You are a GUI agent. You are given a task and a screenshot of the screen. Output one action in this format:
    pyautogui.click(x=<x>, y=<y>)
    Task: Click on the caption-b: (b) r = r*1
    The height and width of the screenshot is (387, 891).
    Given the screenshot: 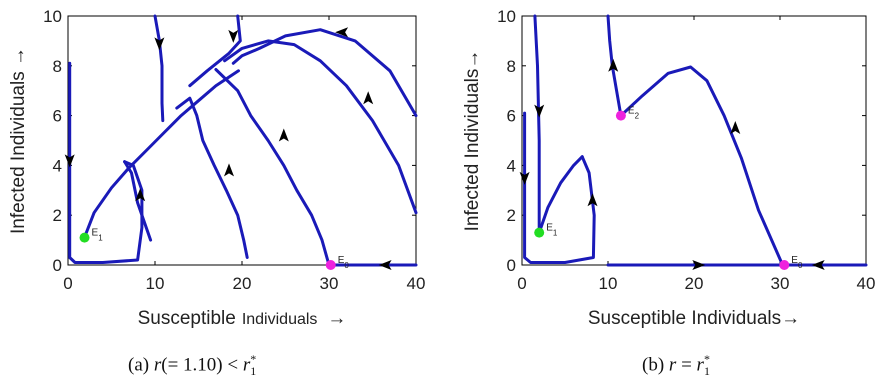 What is the action you would take?
    pyautogui.click(x=676, y=365)
    